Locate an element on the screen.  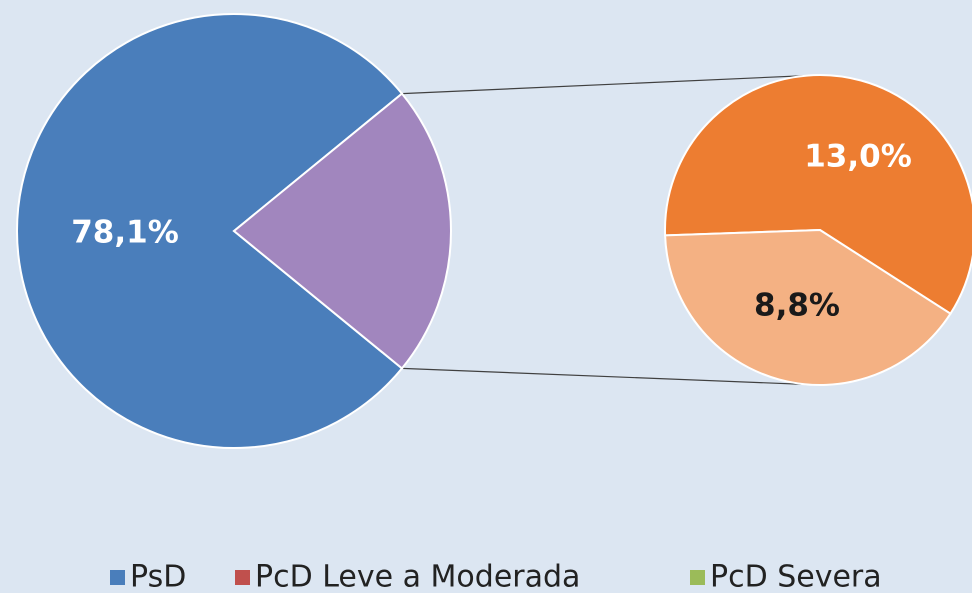
legend-label: PcD Leve a Moderada is located at coordinates (417, 576).